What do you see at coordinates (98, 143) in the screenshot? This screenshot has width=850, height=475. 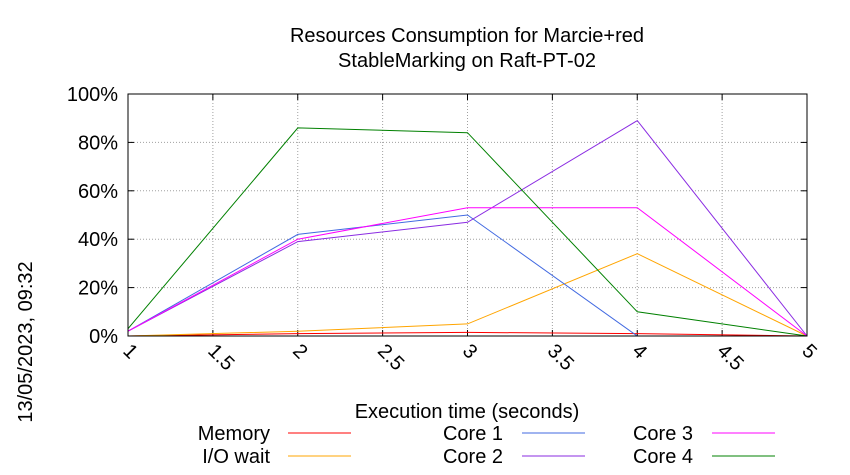 I see `y-tick-label: 80%` at bounding box center [98, 143].